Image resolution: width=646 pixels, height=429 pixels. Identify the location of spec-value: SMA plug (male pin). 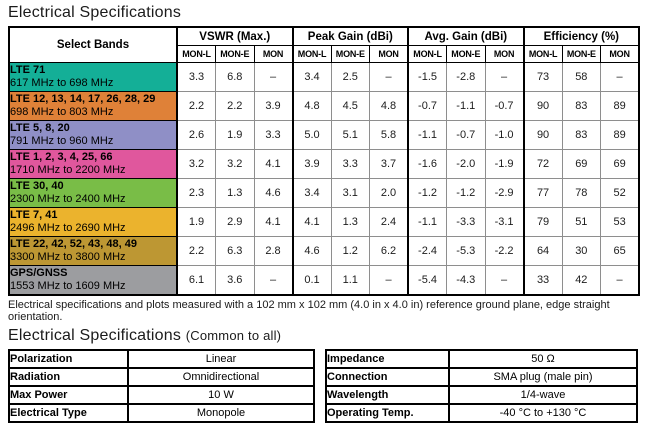
(543, 376).